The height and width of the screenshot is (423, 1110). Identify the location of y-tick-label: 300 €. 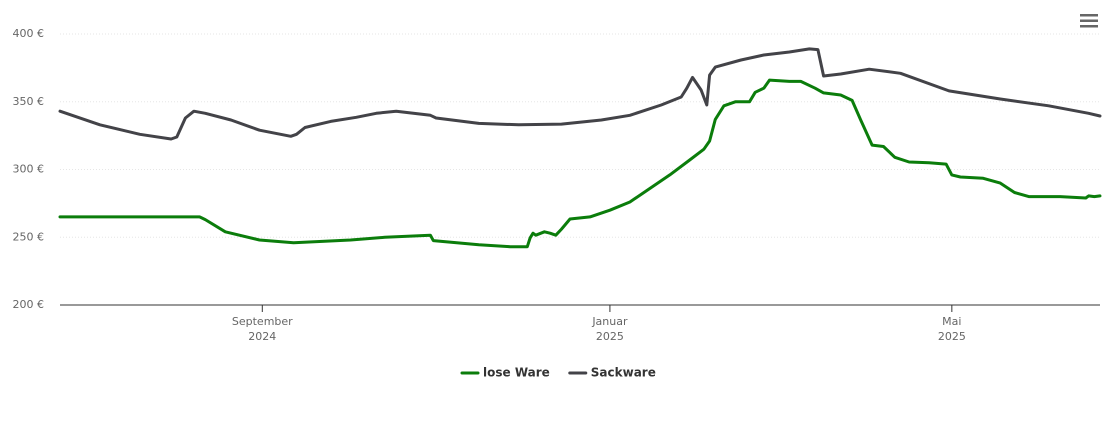
(29, 169).